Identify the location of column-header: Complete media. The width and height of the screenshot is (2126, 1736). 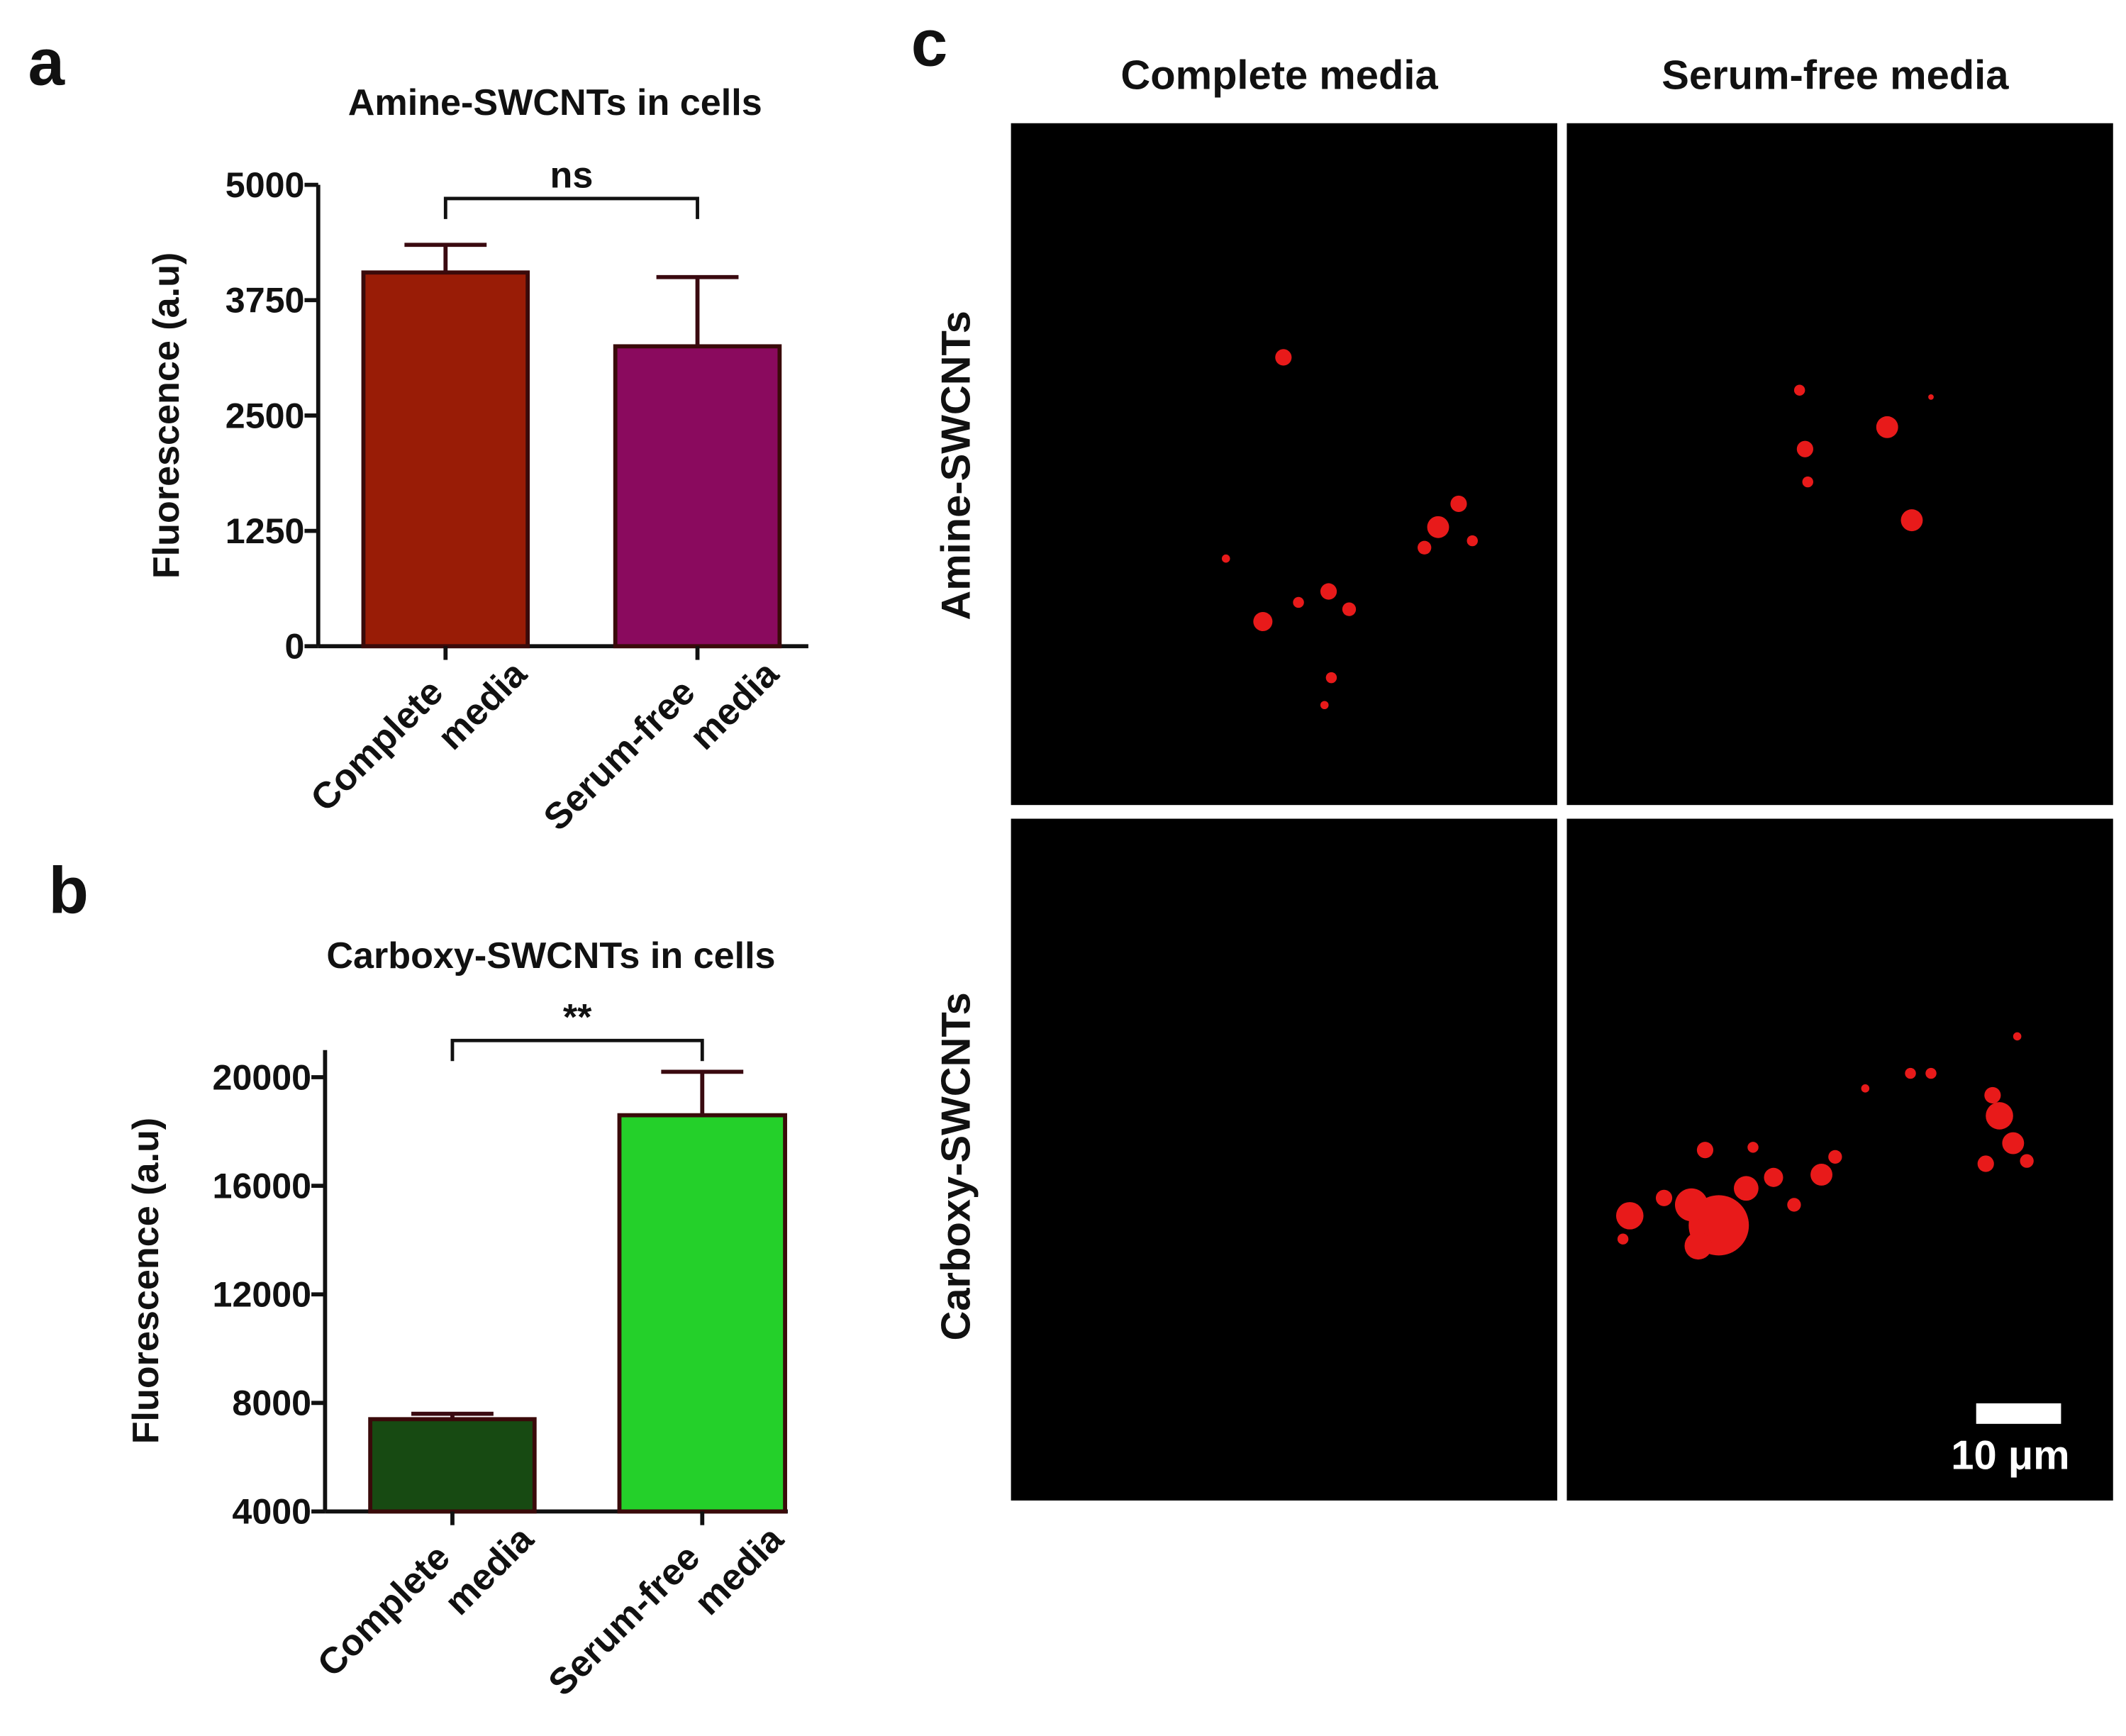
(1279, 75).